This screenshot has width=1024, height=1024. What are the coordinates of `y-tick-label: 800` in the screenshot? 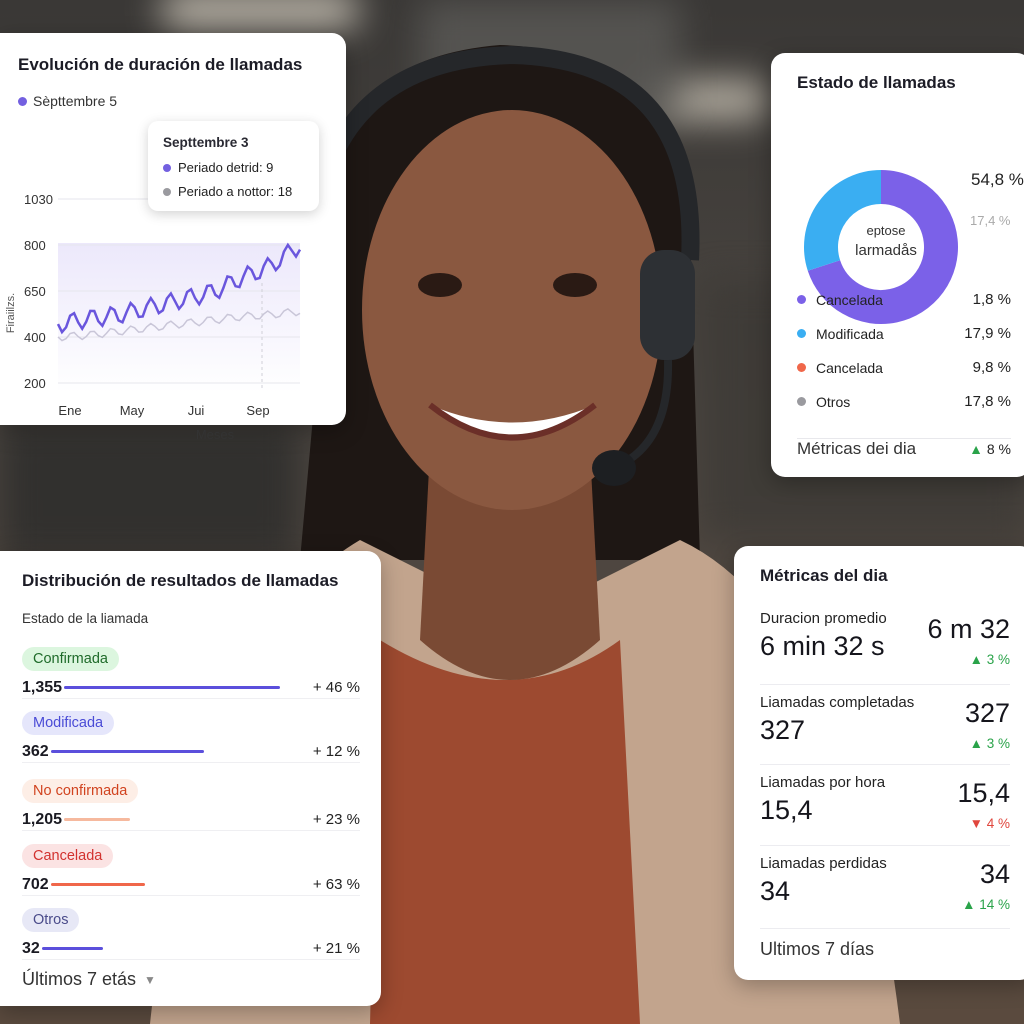 It's located at (35, 245).